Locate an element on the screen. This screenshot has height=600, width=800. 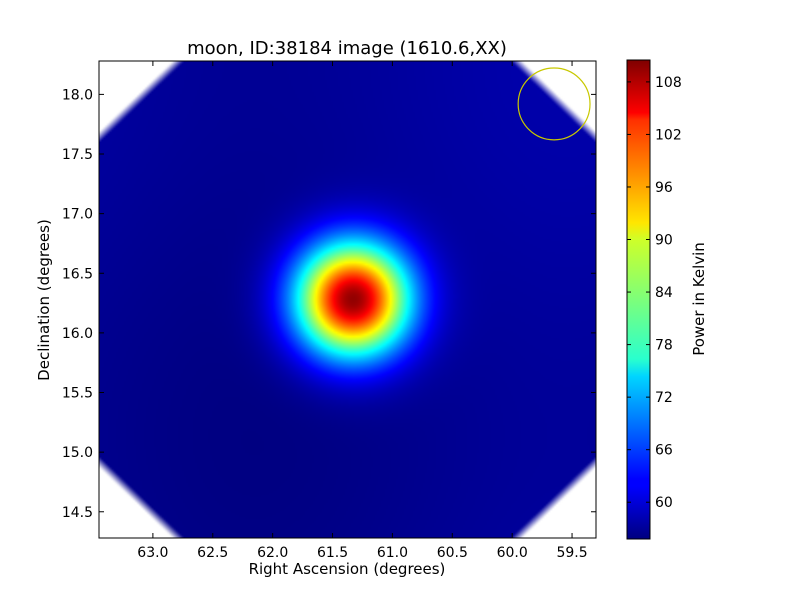
colorbar-gradient is located at coordinates (638, 299).